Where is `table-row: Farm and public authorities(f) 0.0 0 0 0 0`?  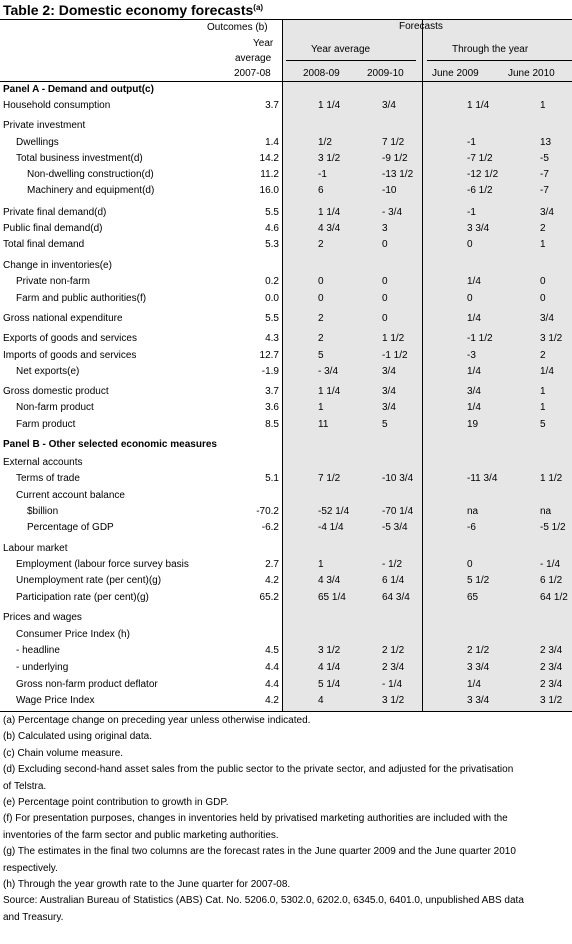
table-row: Farm and public authorities(f) 0.0 0 0 0 0 is located at coordinates (286, 299).